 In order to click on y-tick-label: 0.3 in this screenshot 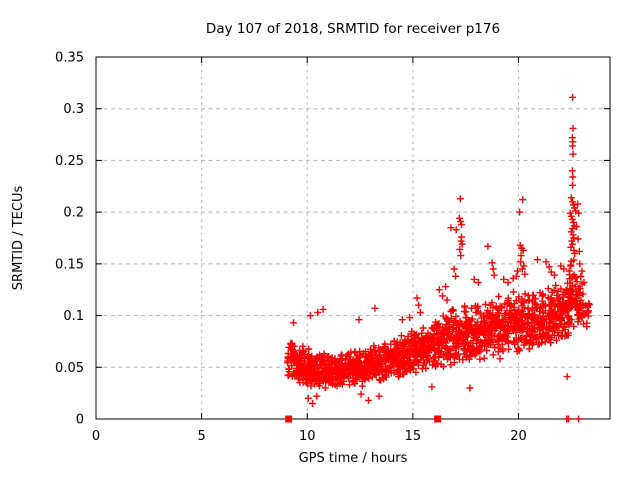, I will do `click(73, 109)`.